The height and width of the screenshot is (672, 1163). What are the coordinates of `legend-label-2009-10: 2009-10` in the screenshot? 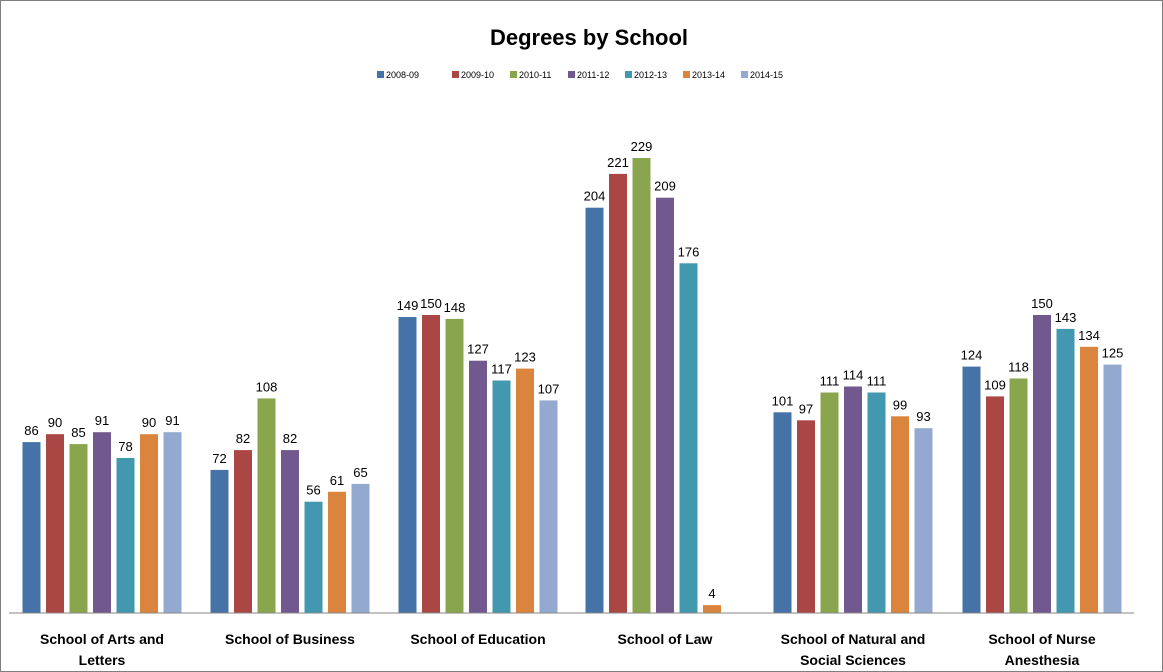 It's located at (477, 75).